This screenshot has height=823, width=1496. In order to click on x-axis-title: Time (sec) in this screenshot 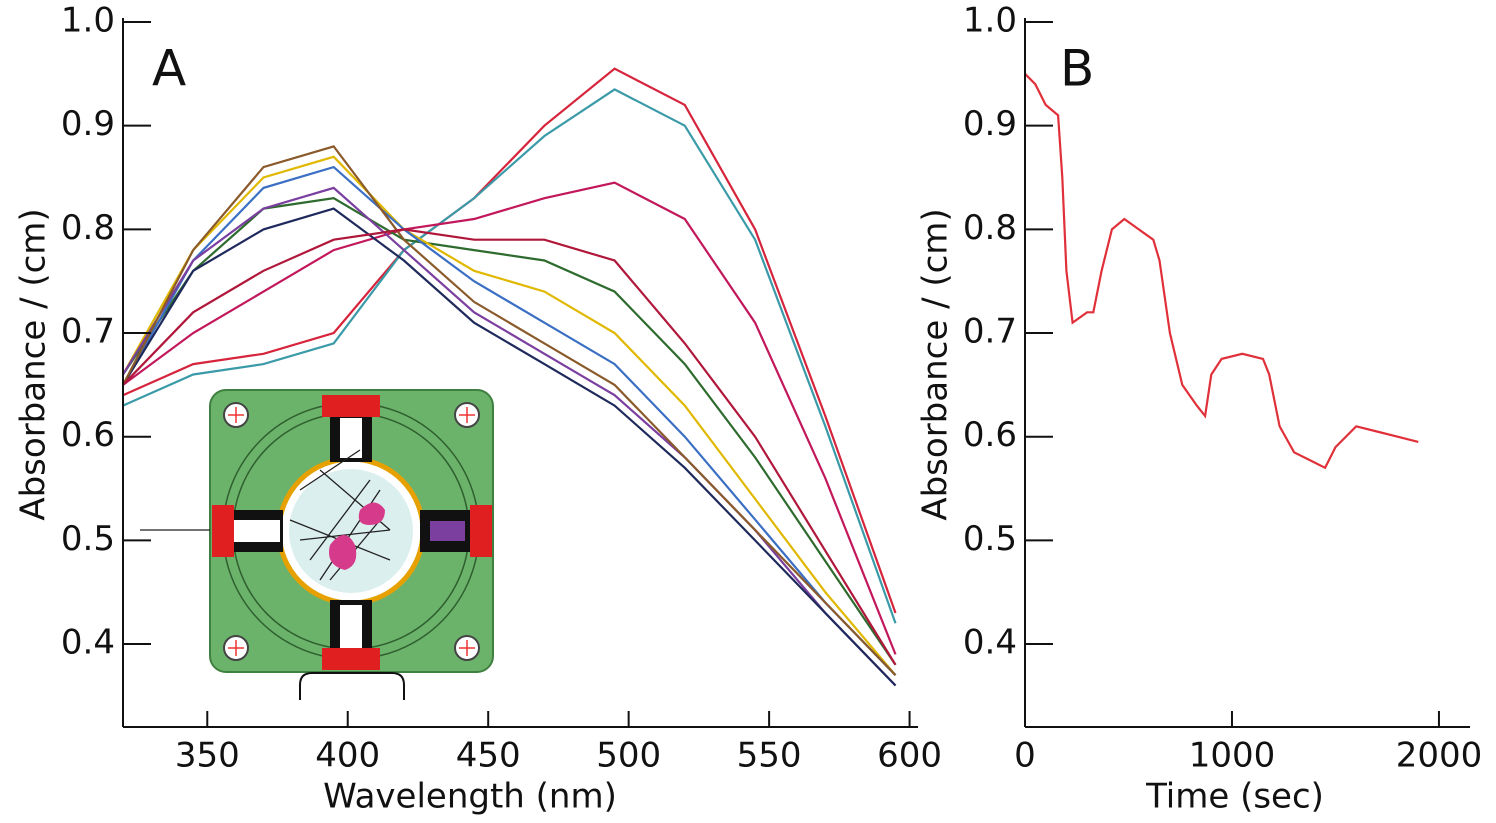, I will do `click(1234, 797)`.